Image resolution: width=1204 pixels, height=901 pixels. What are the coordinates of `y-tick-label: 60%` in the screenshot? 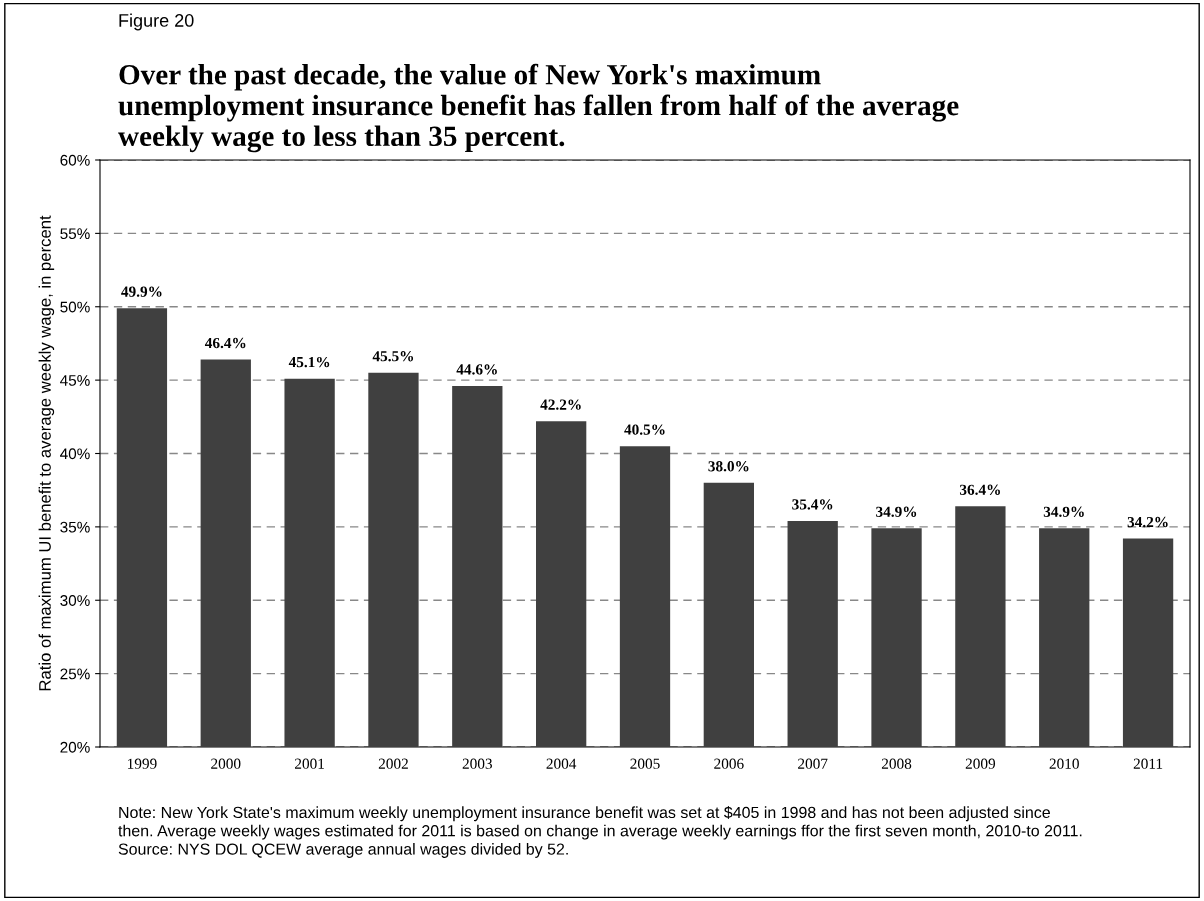 It's located at (75, 160).